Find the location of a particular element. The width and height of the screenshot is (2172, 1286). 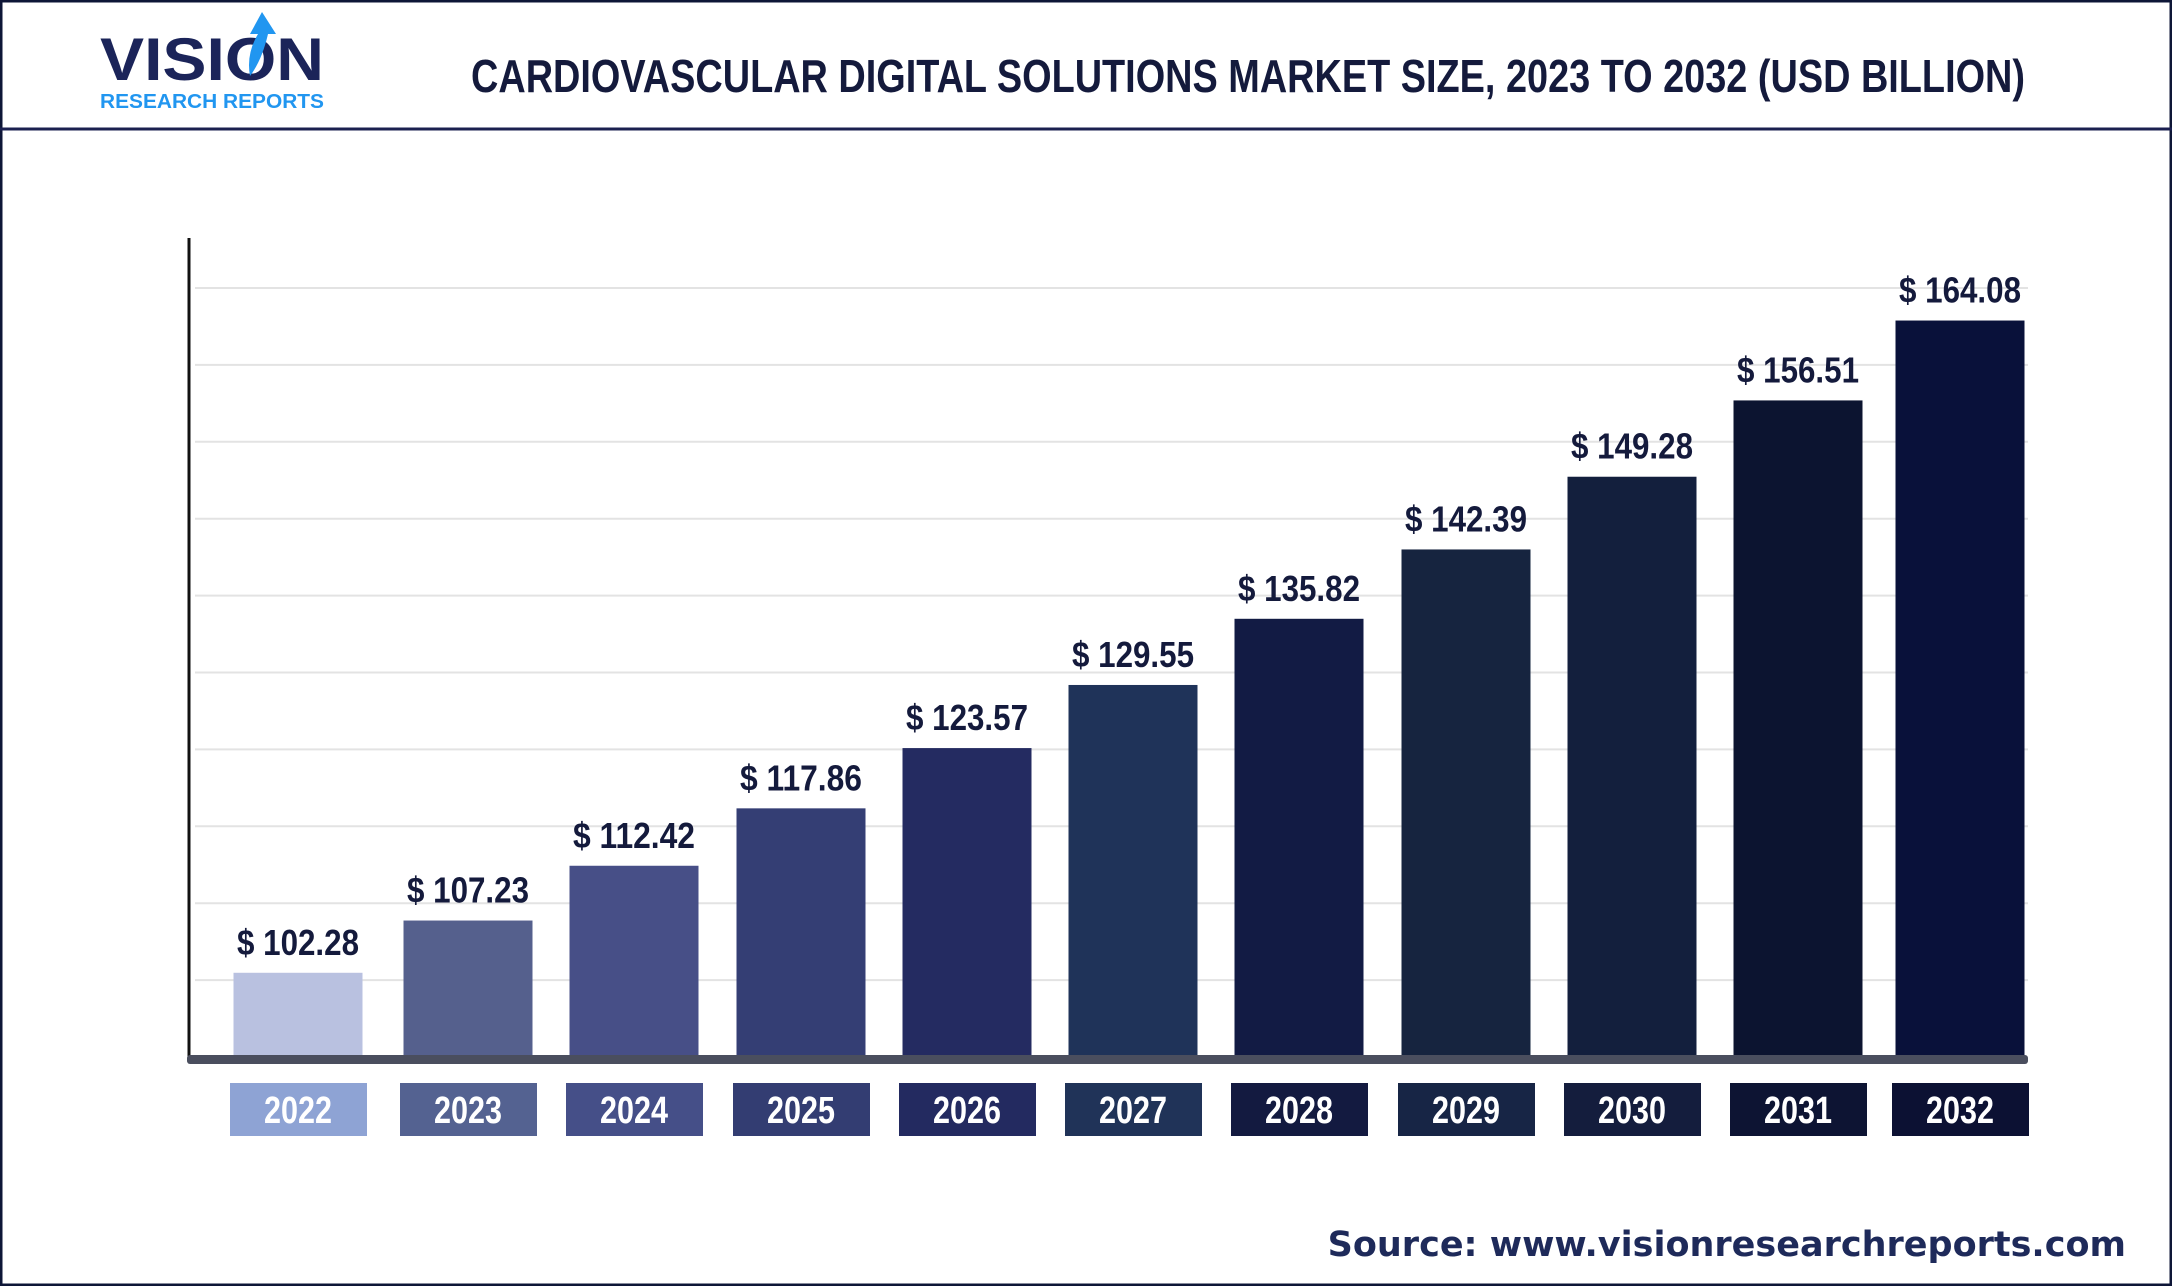

bar-2030 is located at coordinates (1632, 767).